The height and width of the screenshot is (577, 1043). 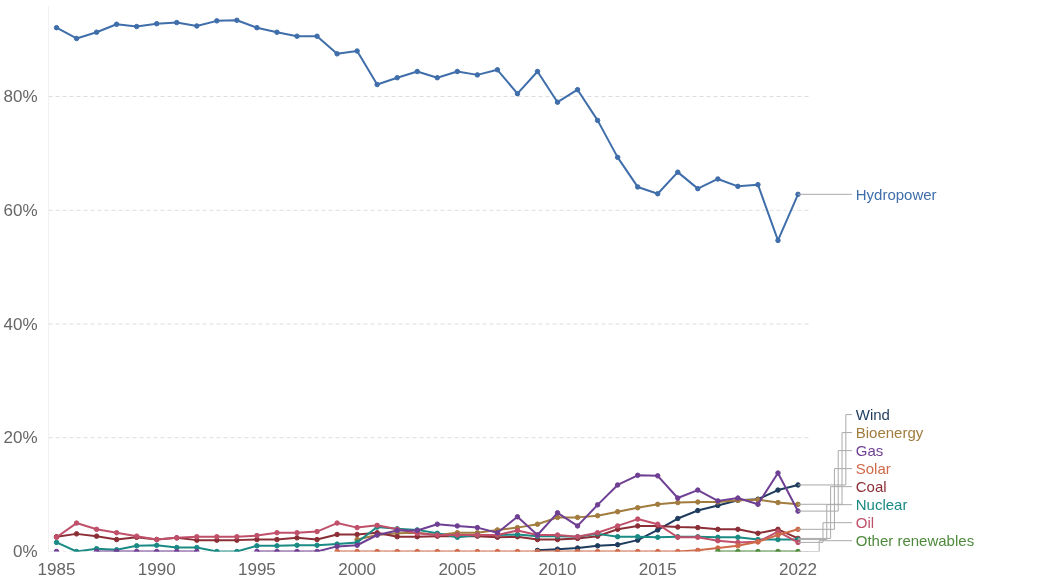 I want to click on text: Gas, so click(x=869, y=451).